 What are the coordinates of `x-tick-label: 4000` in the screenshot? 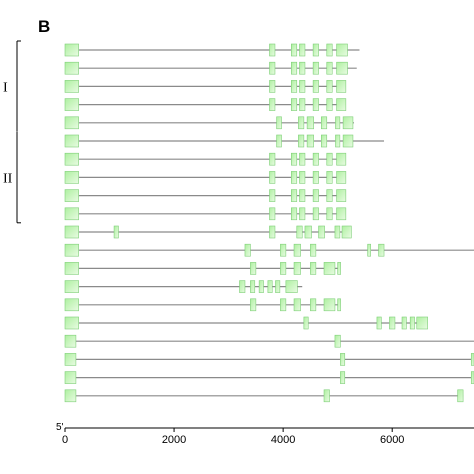 It's located at (283, 440).